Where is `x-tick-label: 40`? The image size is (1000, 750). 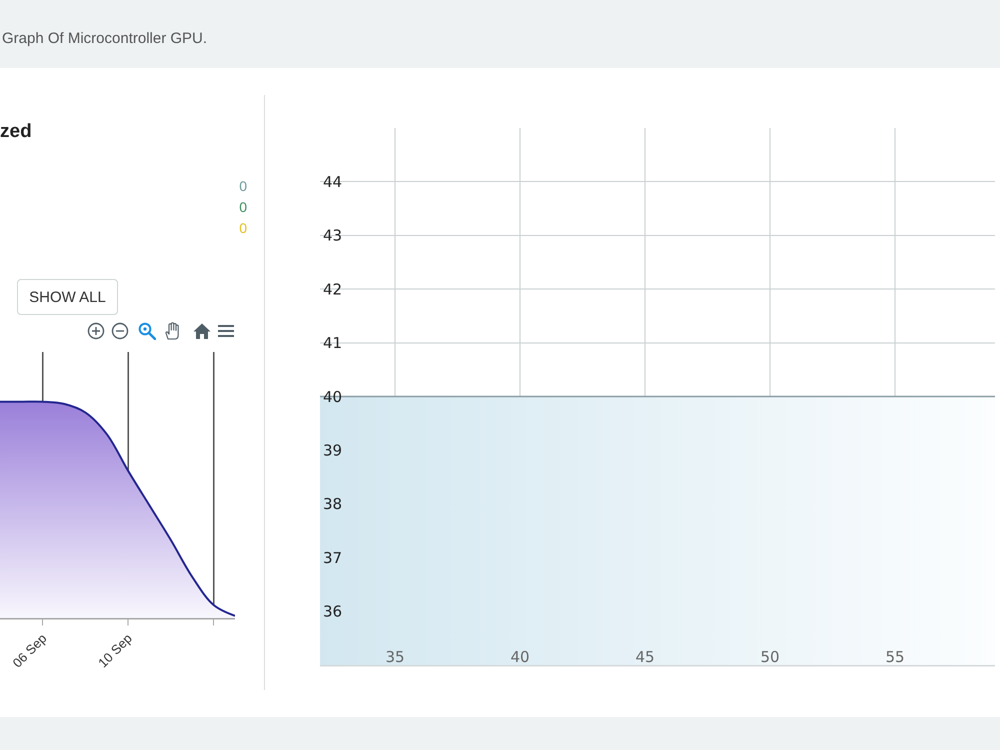 x-tick-label: 40 is located at coordinates (520, 657).